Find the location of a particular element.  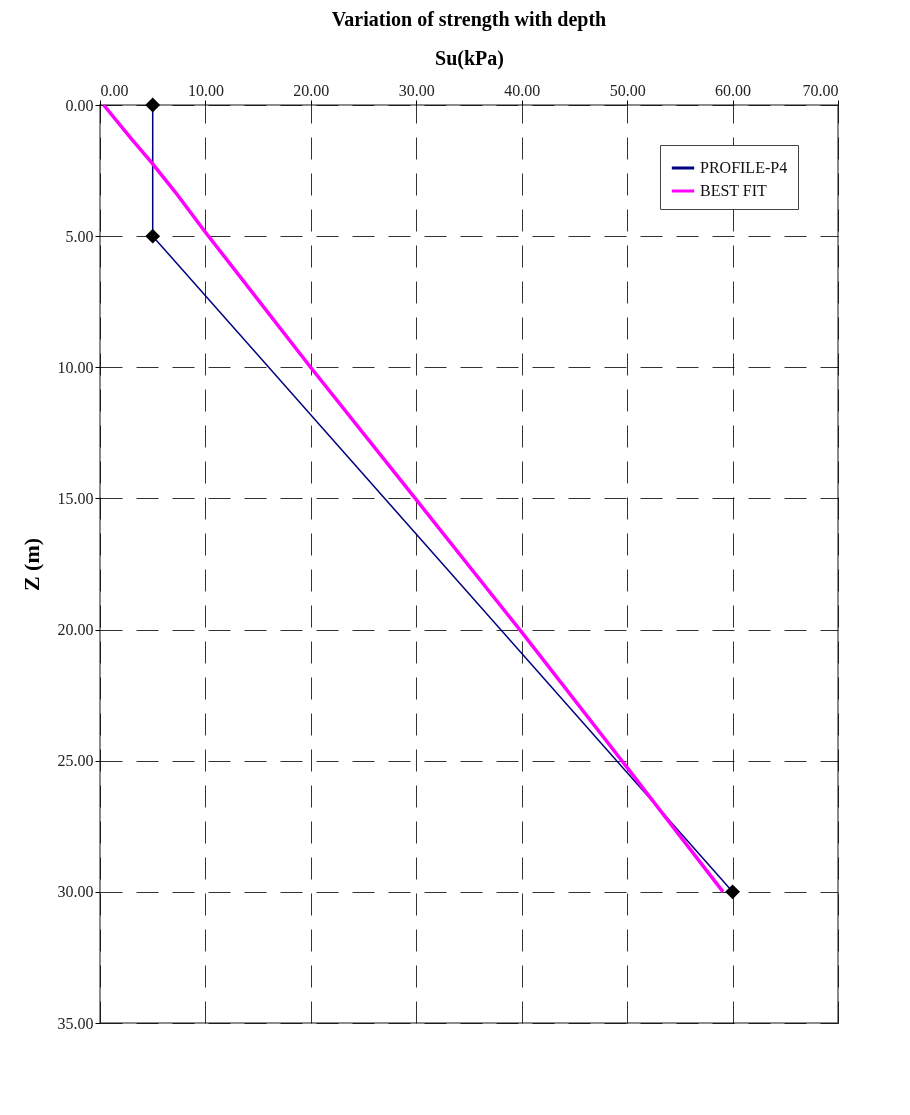

x-tick-label: 50.00 is located at coordinates (627, 90).